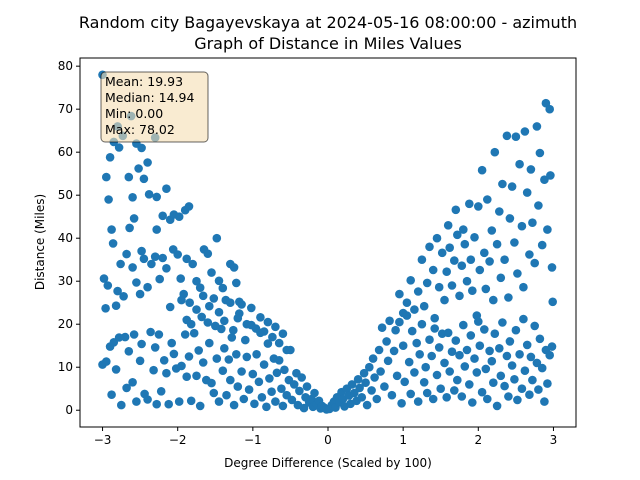 This screenshot has width=640, height=480. Describe the element at coordinates (149, 97) in the screenshot. I see `stats-median: Median: 14.94` at that location.